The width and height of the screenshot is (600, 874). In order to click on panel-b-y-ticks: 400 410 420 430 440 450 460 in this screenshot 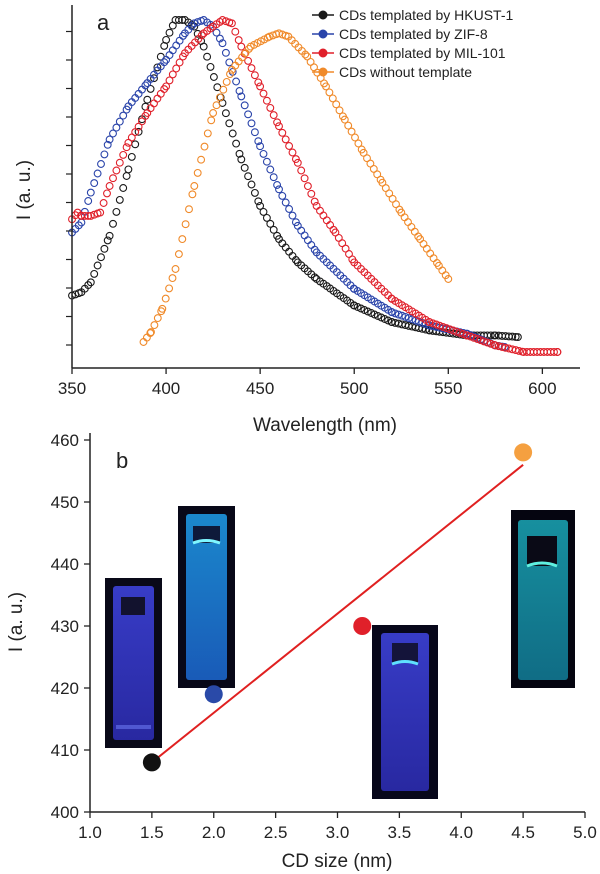, I will do `click(70, 626)`.